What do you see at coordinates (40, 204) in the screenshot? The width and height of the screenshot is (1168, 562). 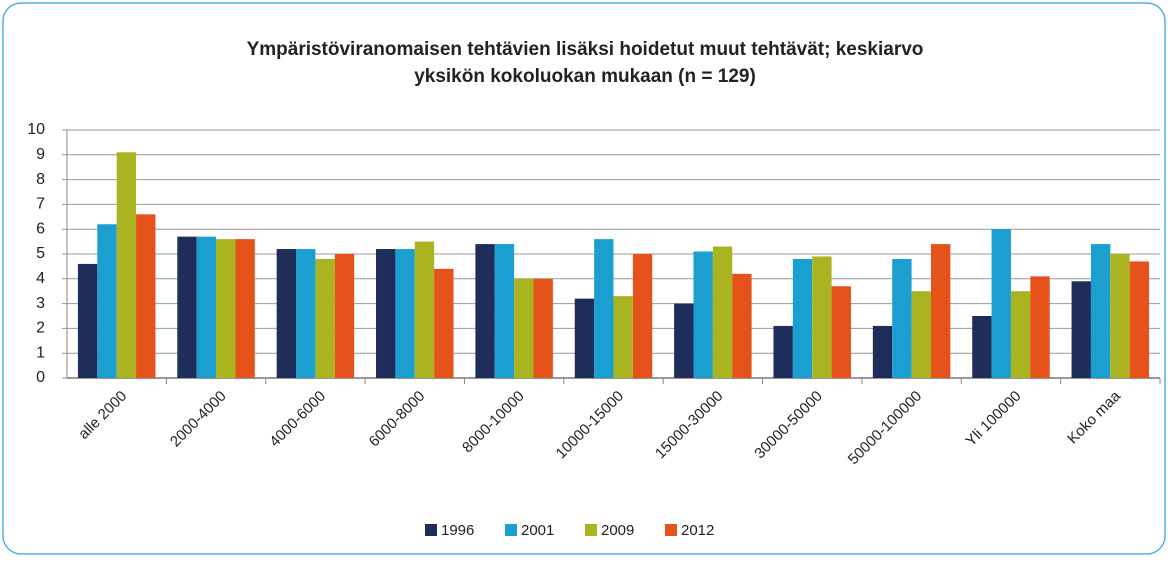 I see `y-tick-label: 7` at bounding box center [40, 204].